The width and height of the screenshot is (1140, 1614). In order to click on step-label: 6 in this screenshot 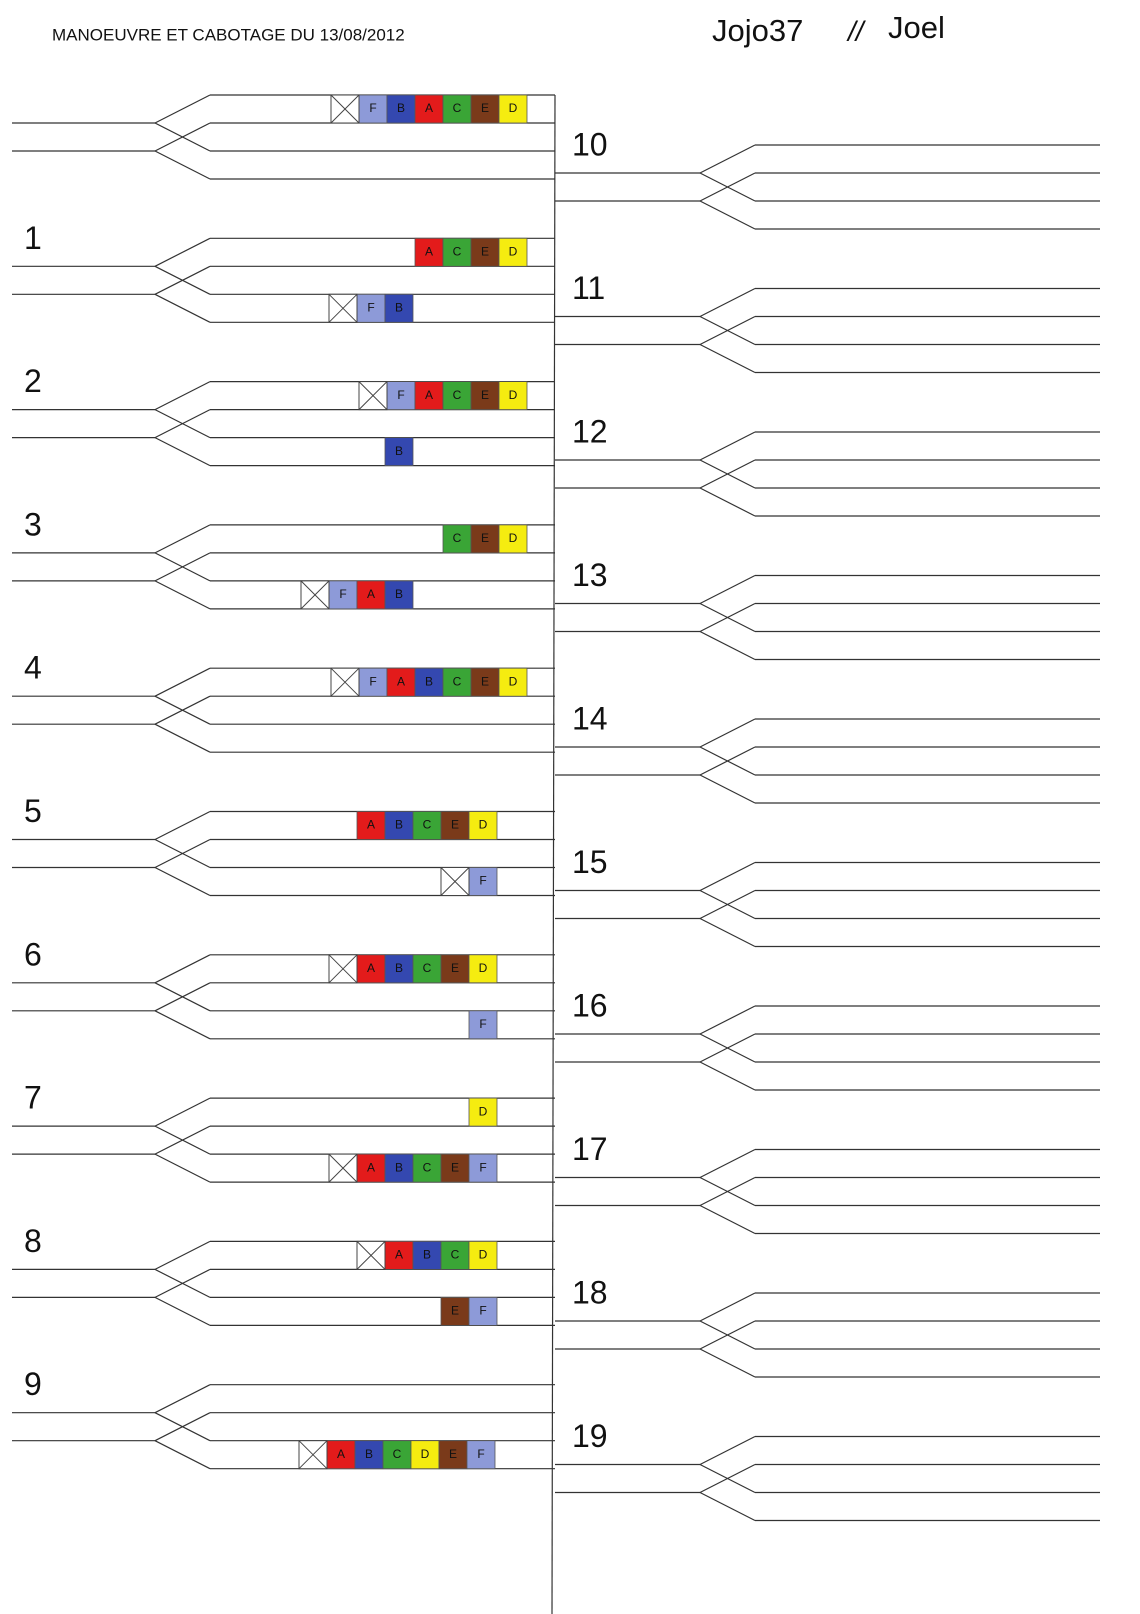, I will do `click(33, 954)`.